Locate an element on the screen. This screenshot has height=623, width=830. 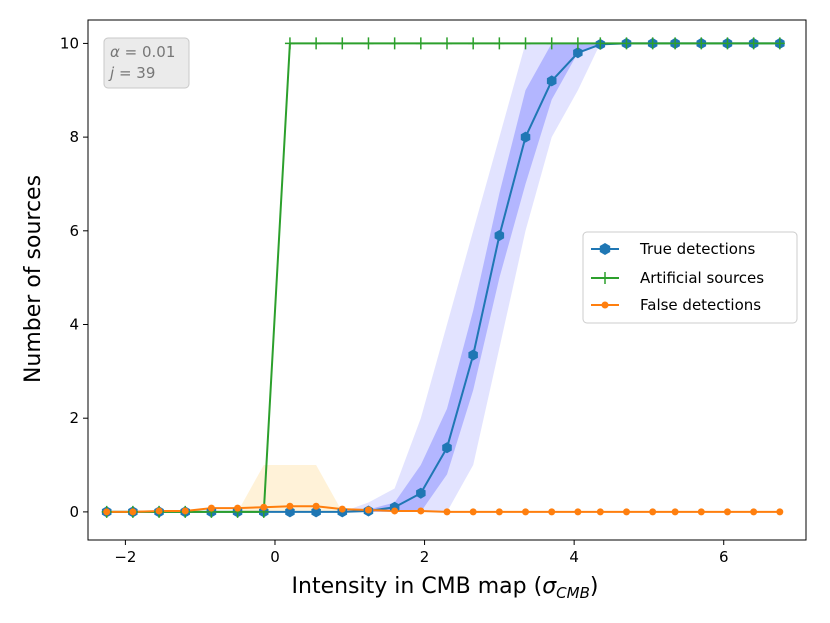
parameter-annotation: α = 0.01 j = 39 is located at coordinates (146, 63).